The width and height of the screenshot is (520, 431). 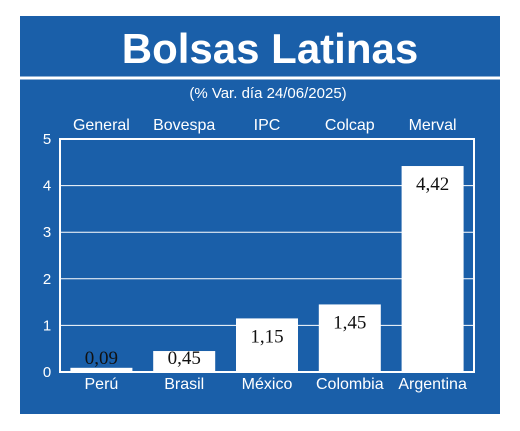 What do you see at coordinates (47, 256) in the screenshot?
I see `y-axis-ticks: 0 1 2 3 4 5` at bounding box center [47, 256].